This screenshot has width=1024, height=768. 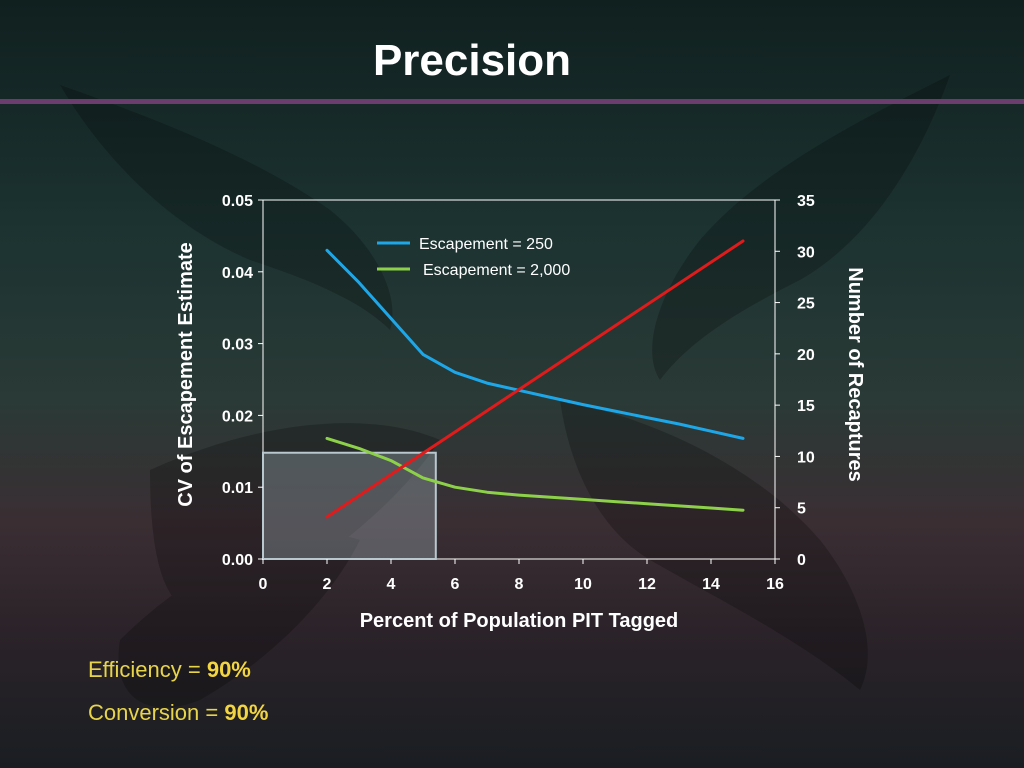 I want to click on y-tick-label: 0.01, so click(x=237, y=488).